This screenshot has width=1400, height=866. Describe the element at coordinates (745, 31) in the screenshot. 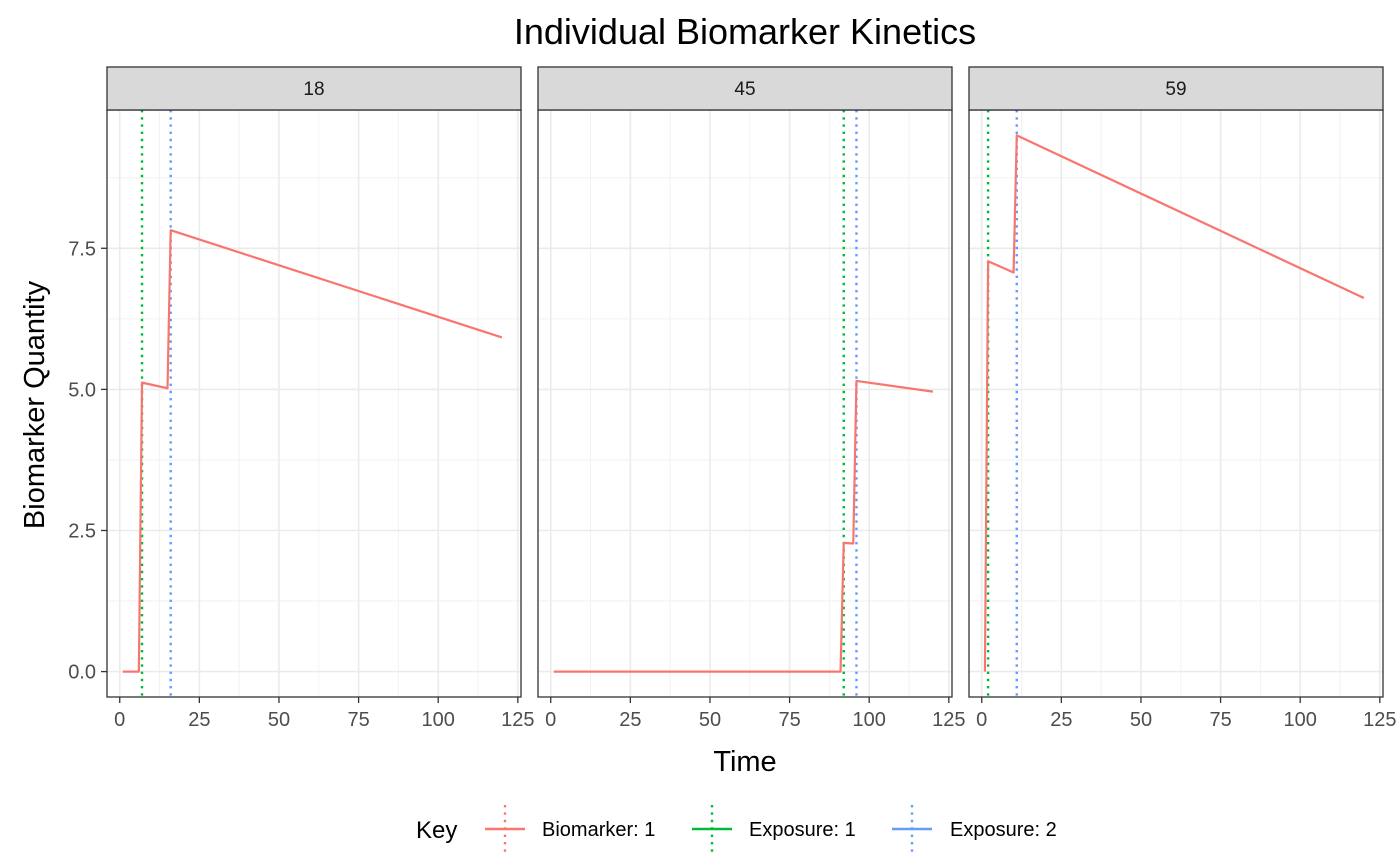

I see `chart-title: Individual Biomarker Kinetics` at that location.